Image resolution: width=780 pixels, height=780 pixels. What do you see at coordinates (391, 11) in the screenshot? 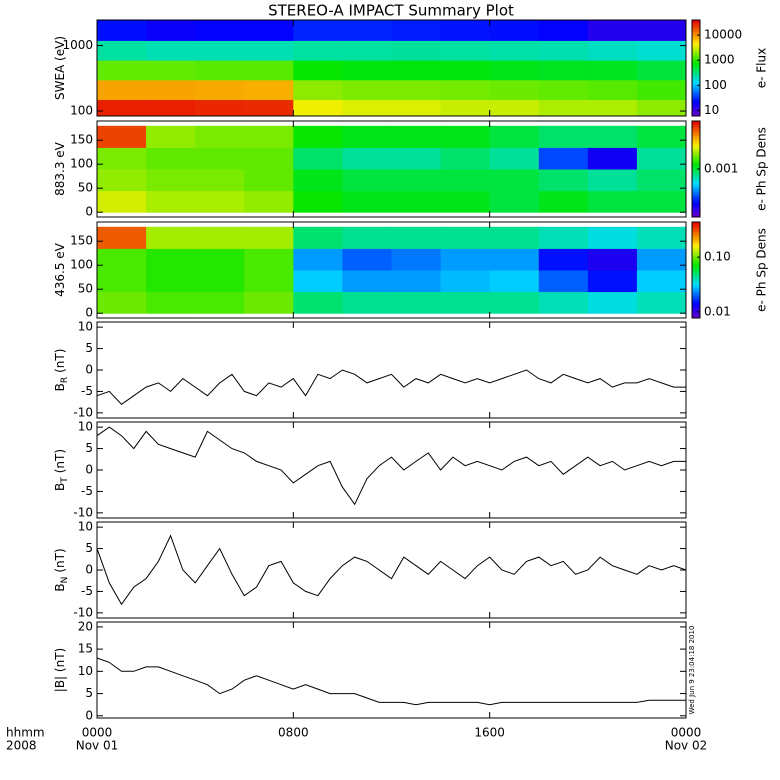
I see `chart-title: STEREO-A IMPACT Summary Plot` at bounding box center [391, 11].